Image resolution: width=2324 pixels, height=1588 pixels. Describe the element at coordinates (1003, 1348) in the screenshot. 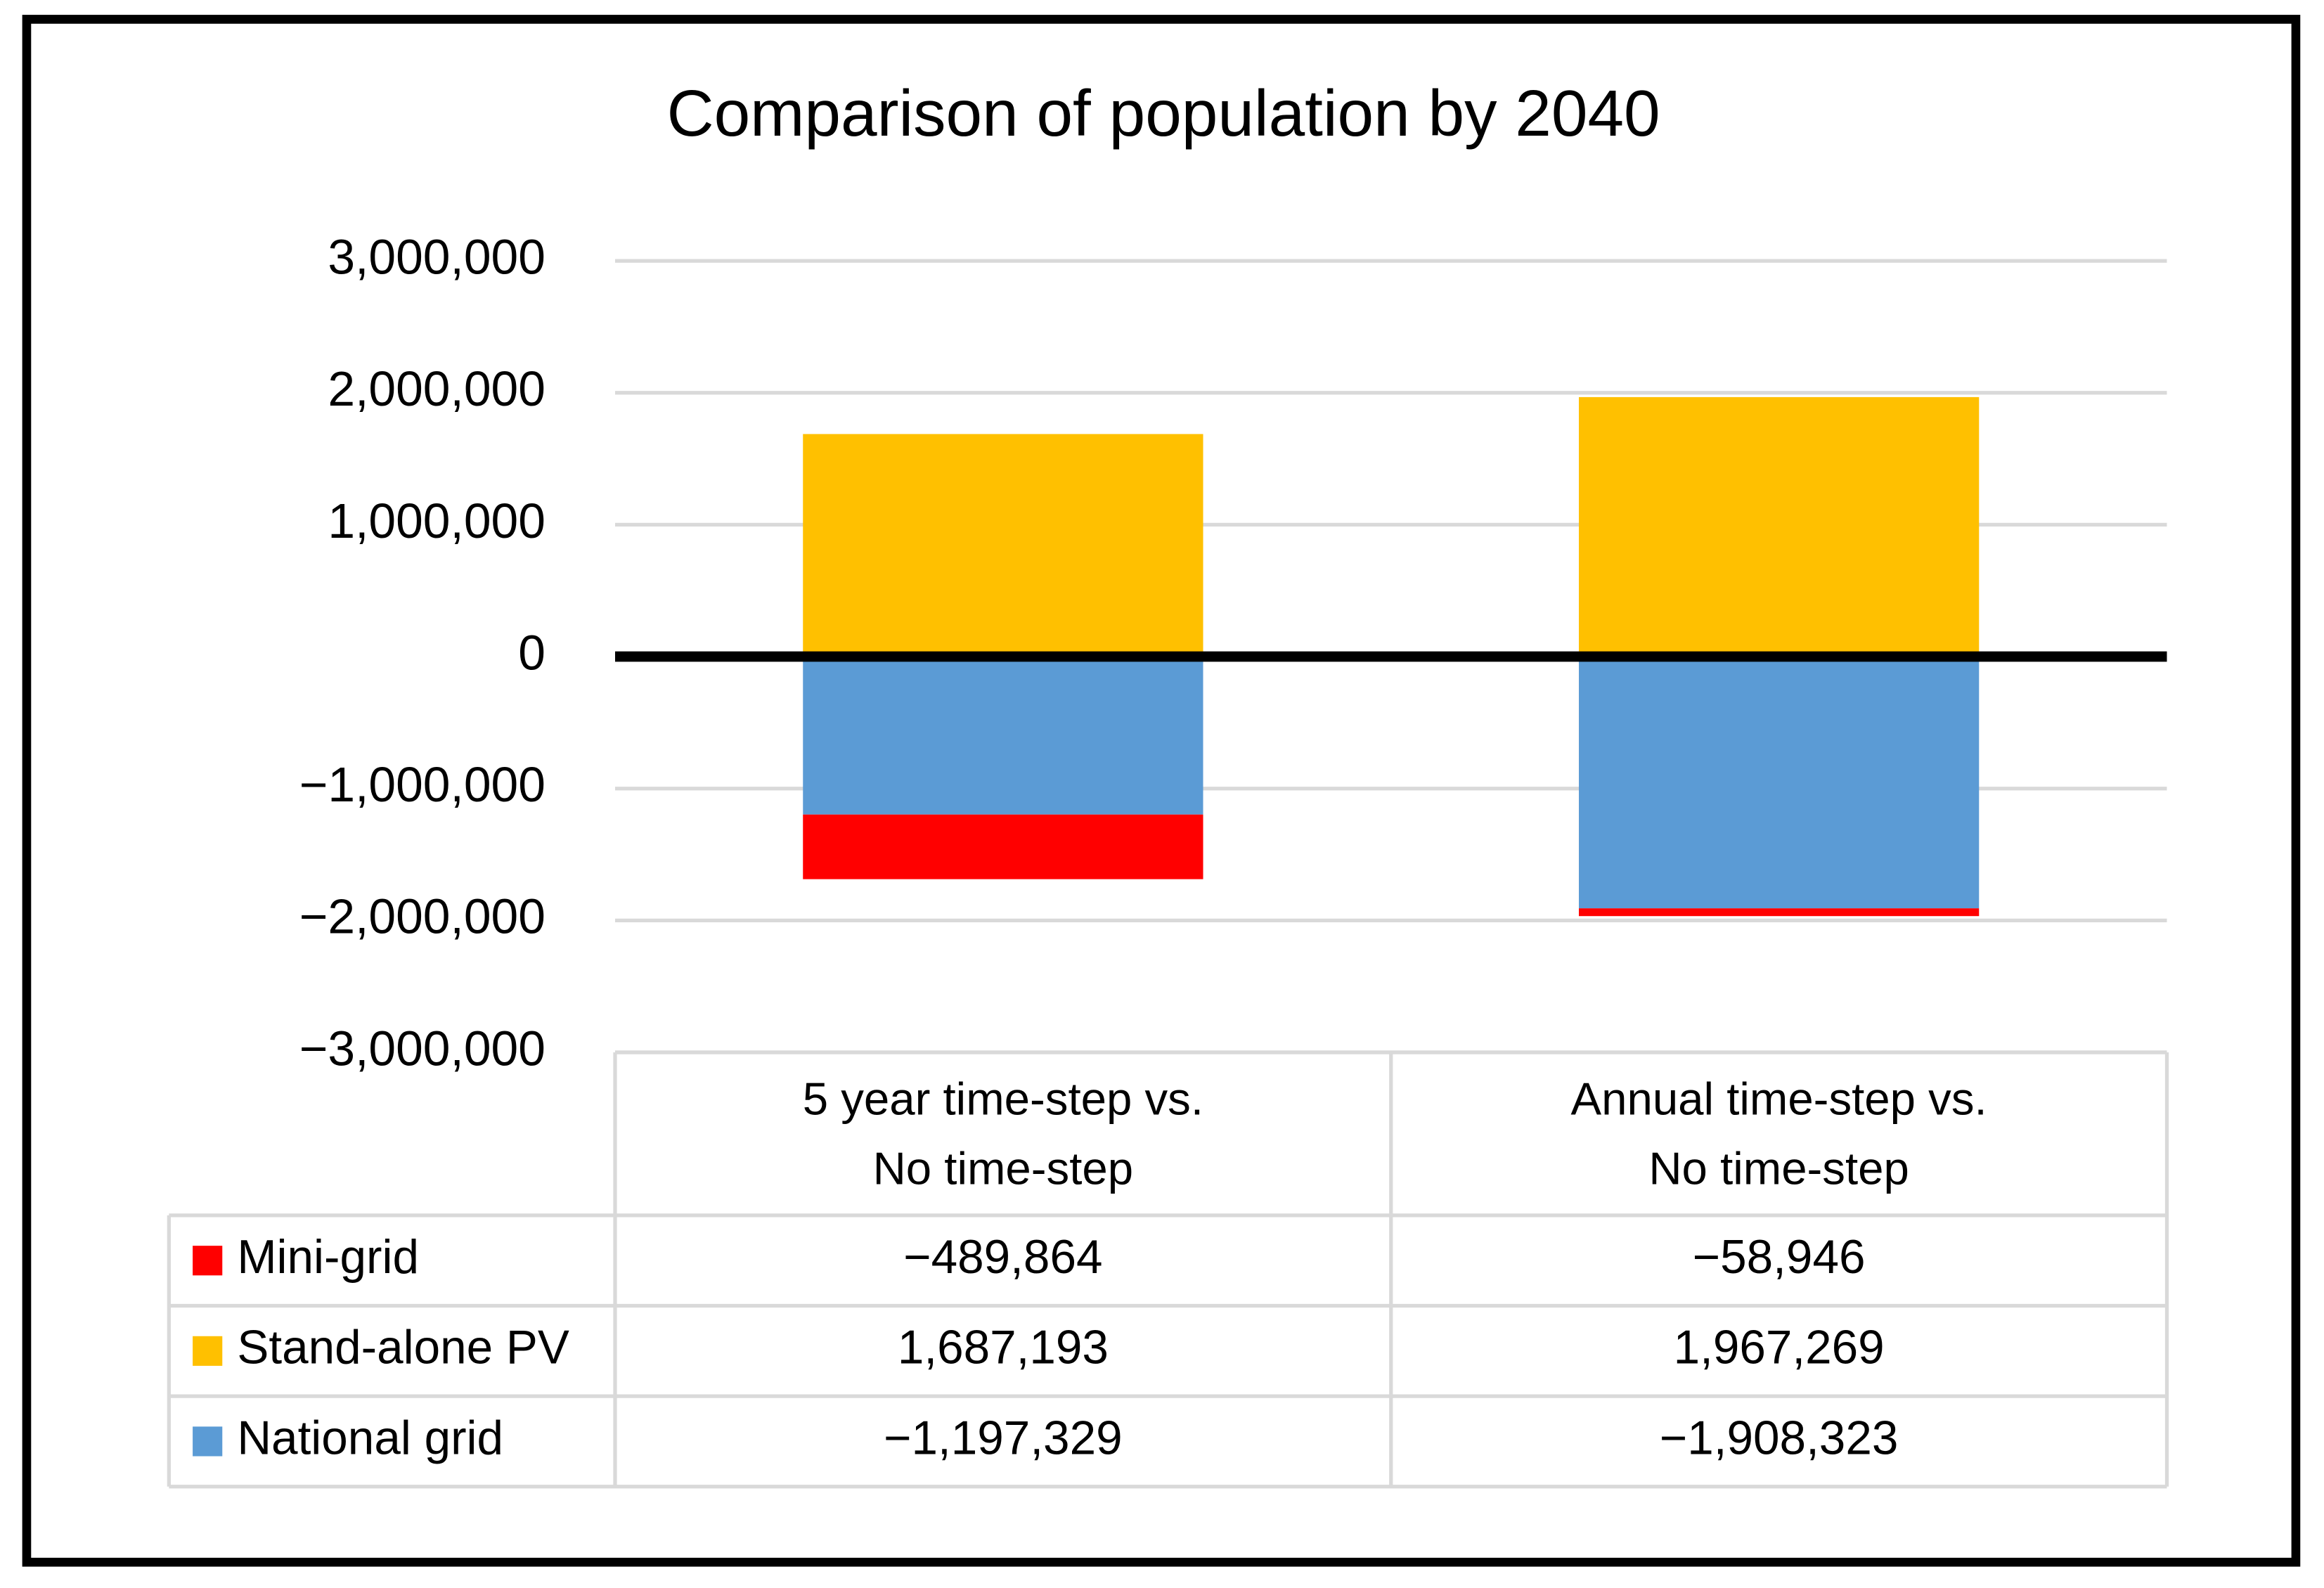

I see `table-value: 1,687,193` at that location.